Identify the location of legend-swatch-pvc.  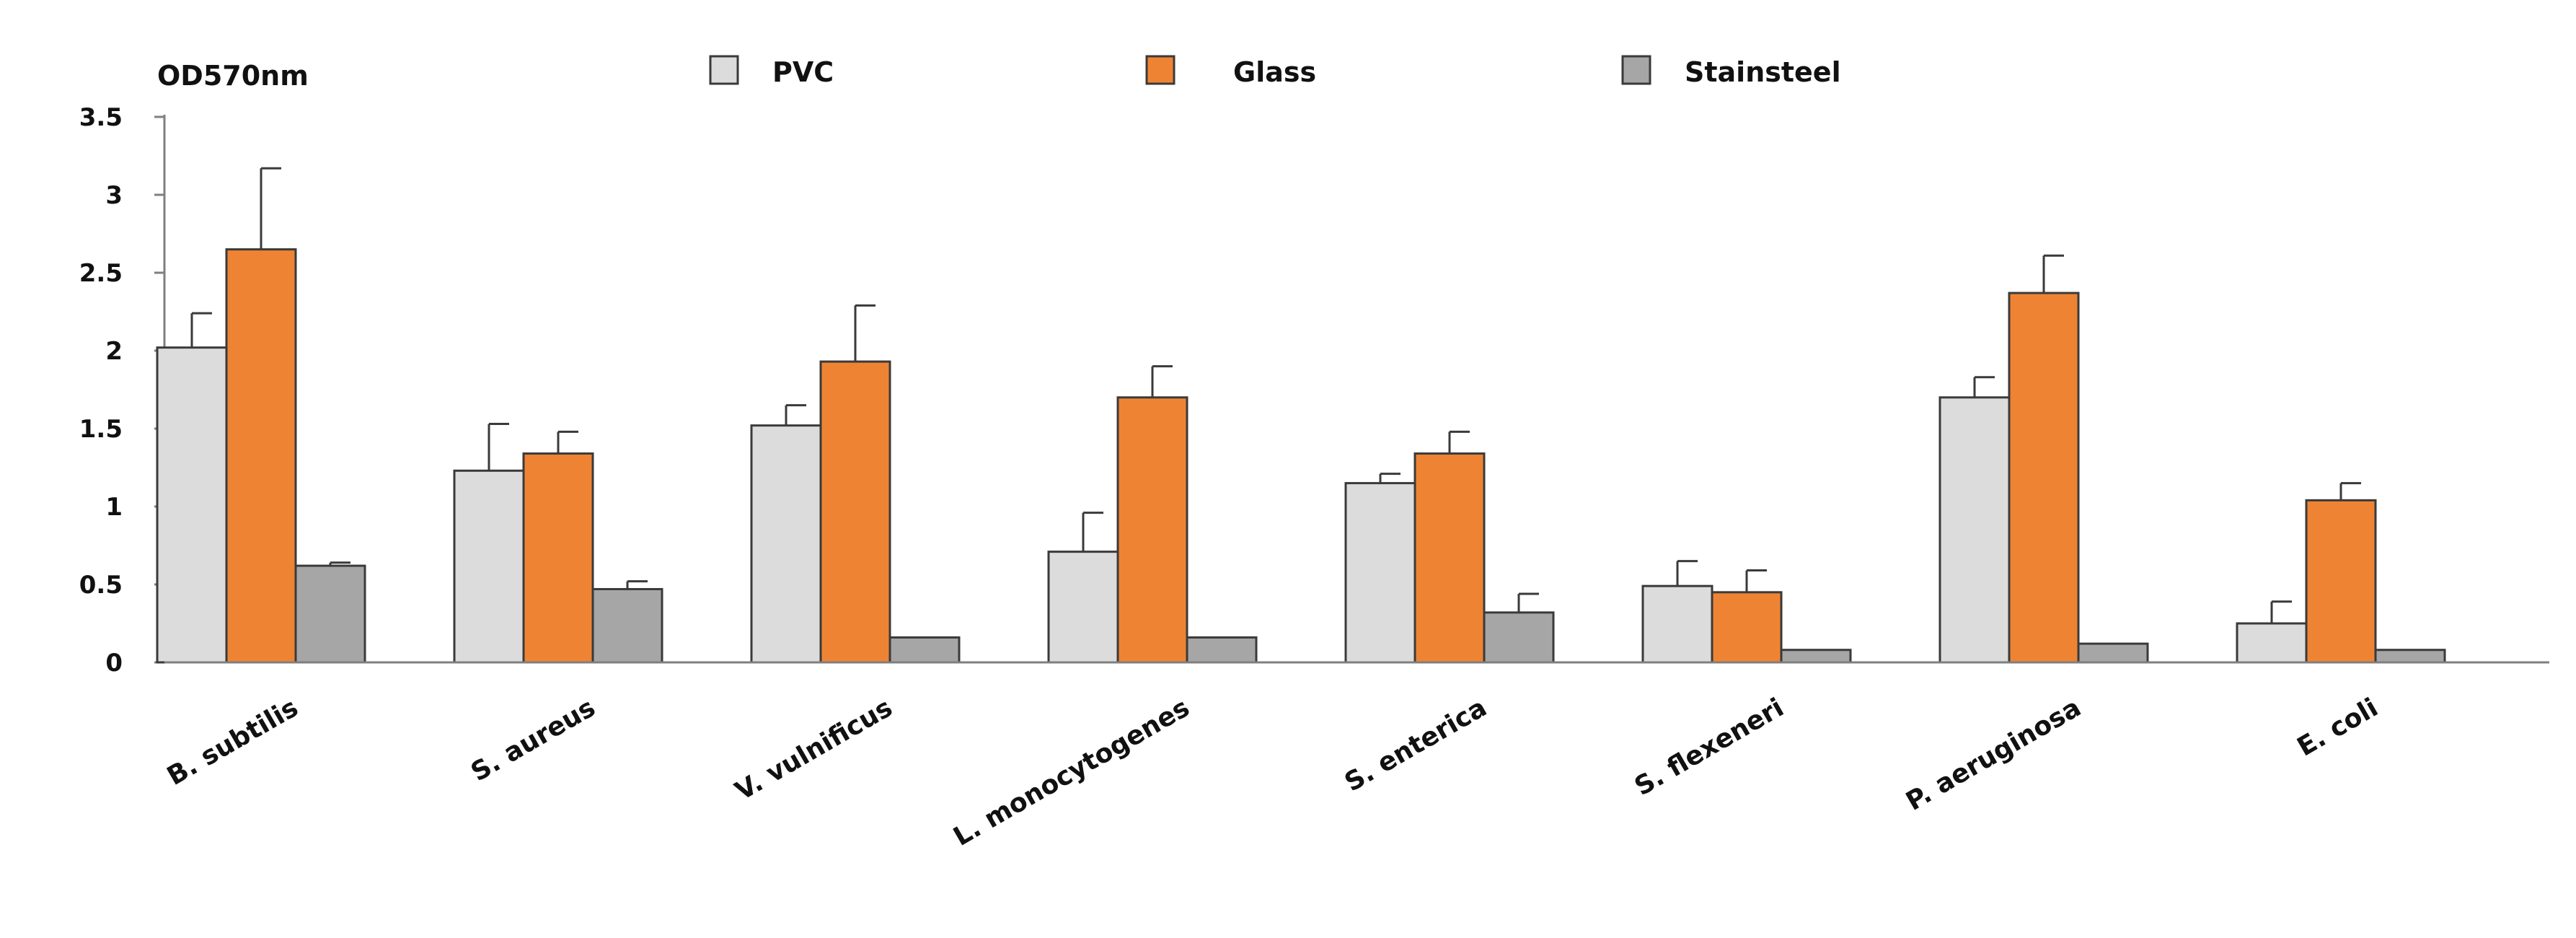
(724, 70).